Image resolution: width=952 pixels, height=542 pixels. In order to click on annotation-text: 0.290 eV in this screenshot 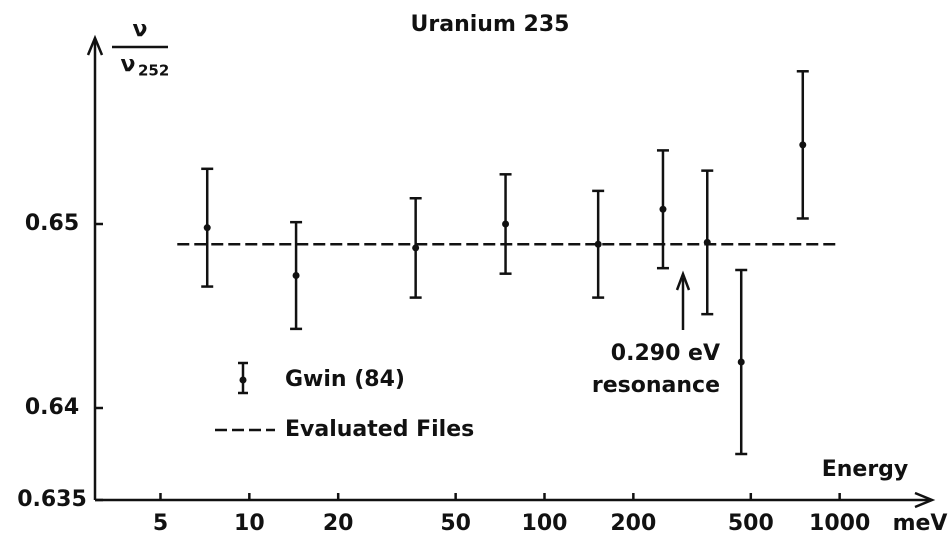, I will do `click(665, 353)`.